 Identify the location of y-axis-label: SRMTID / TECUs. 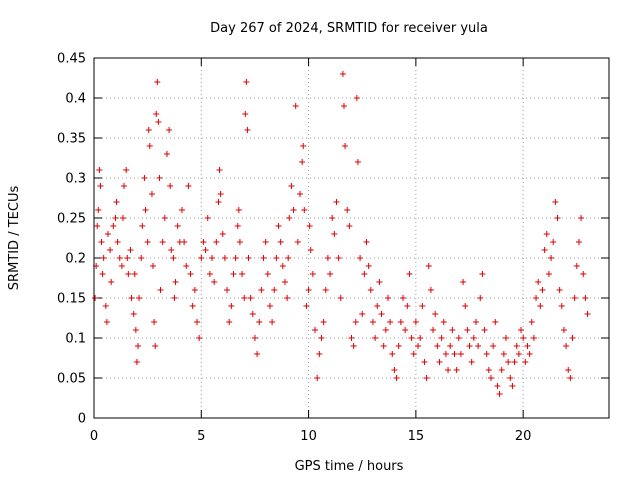
(14, 238).